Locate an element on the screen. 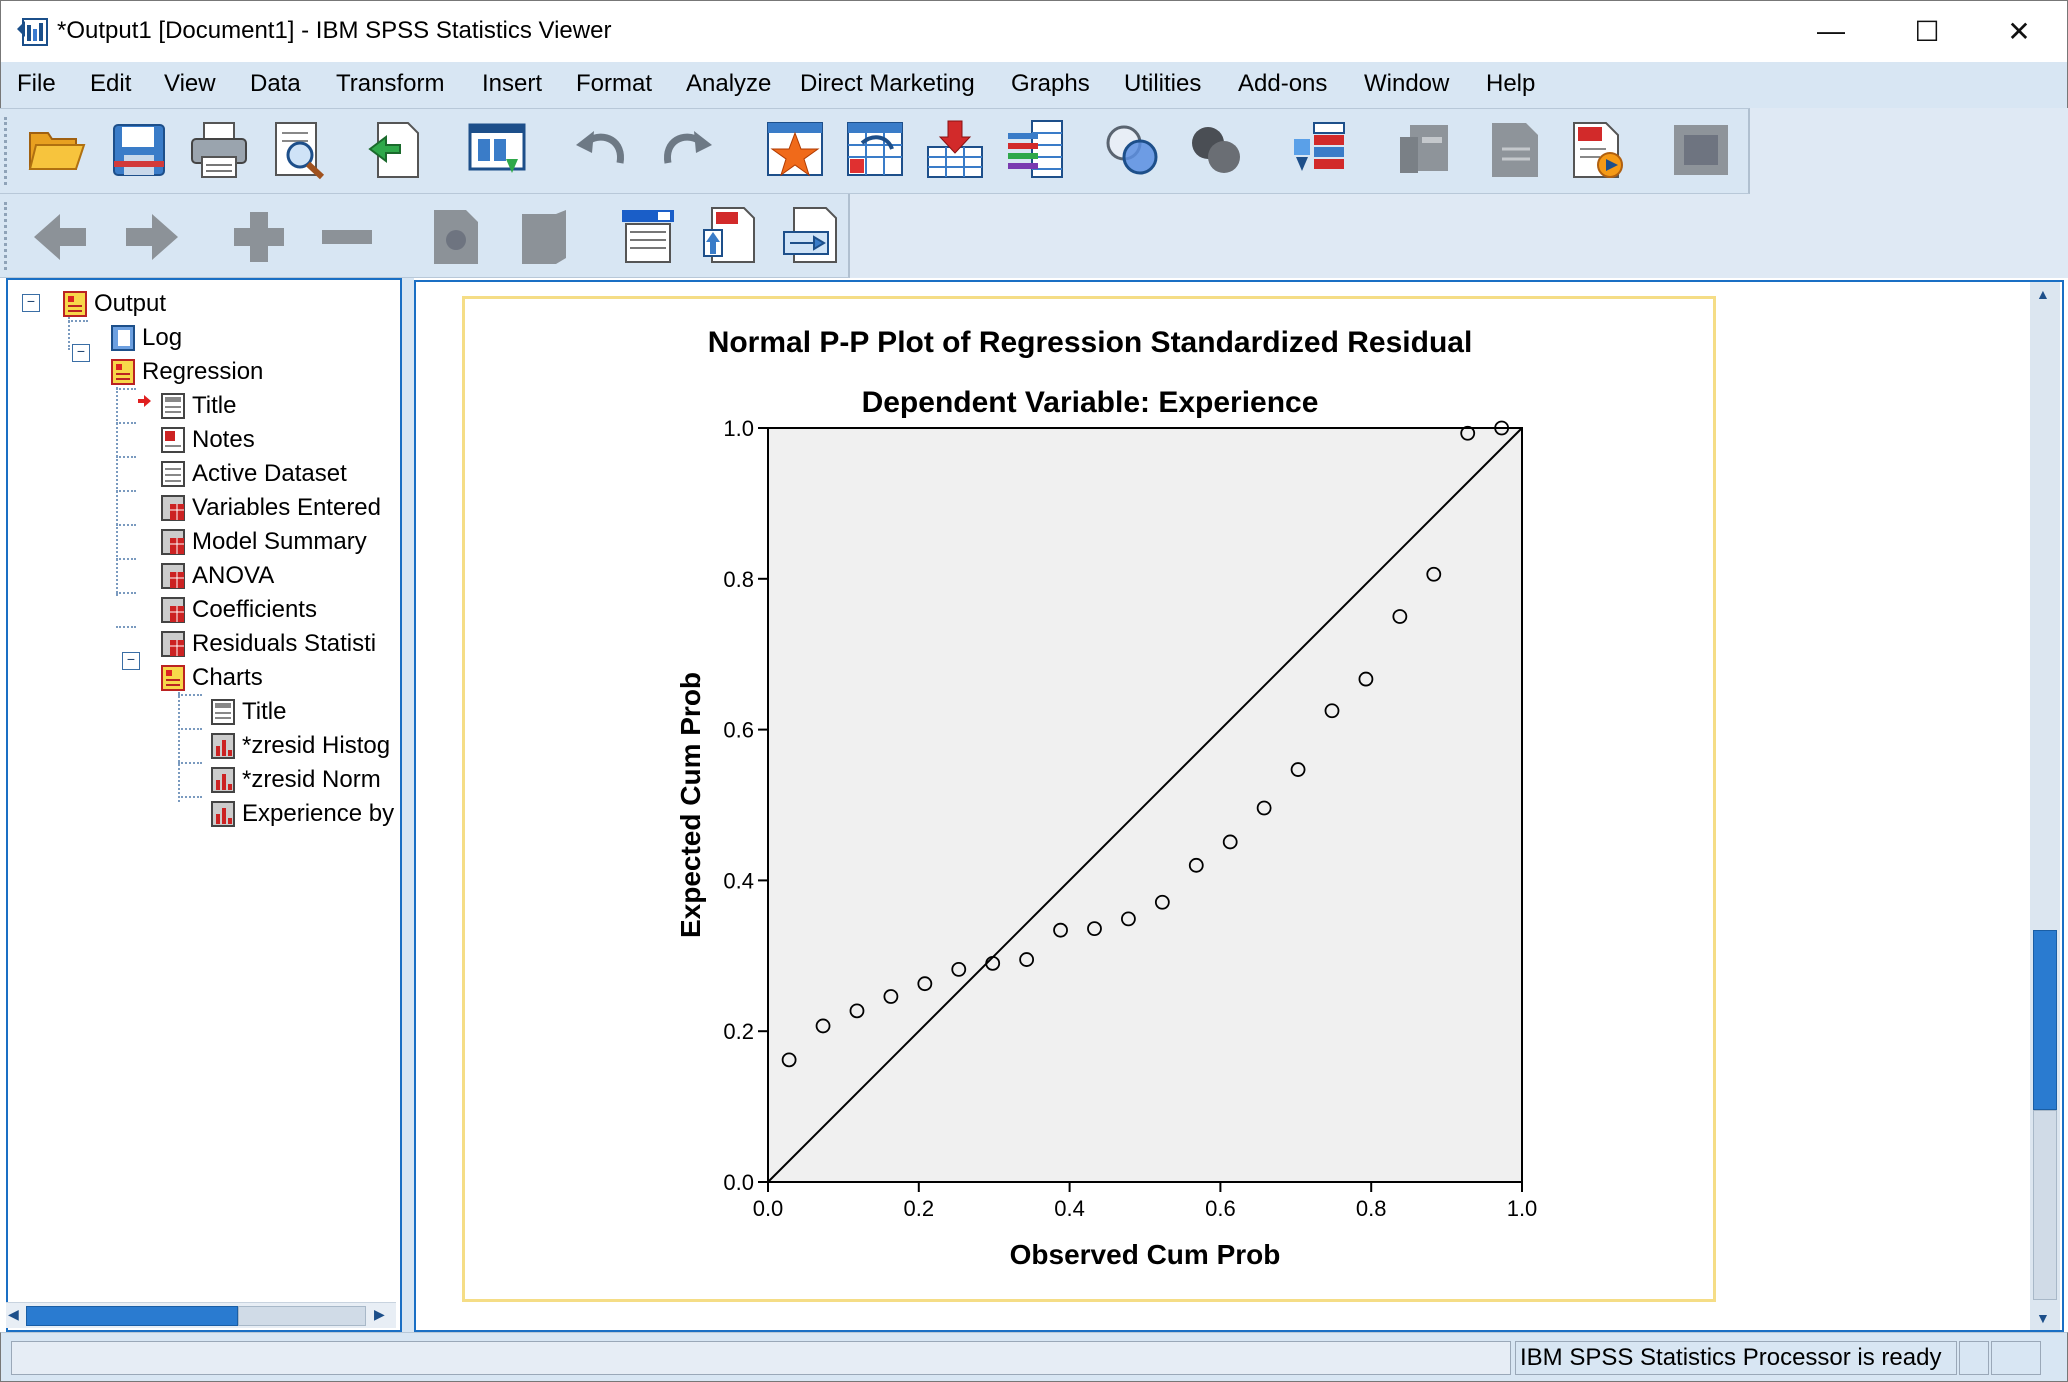 This screenshot has height=1382, width=2068. close-button: ✕ is located at coordinates (2019, 31).